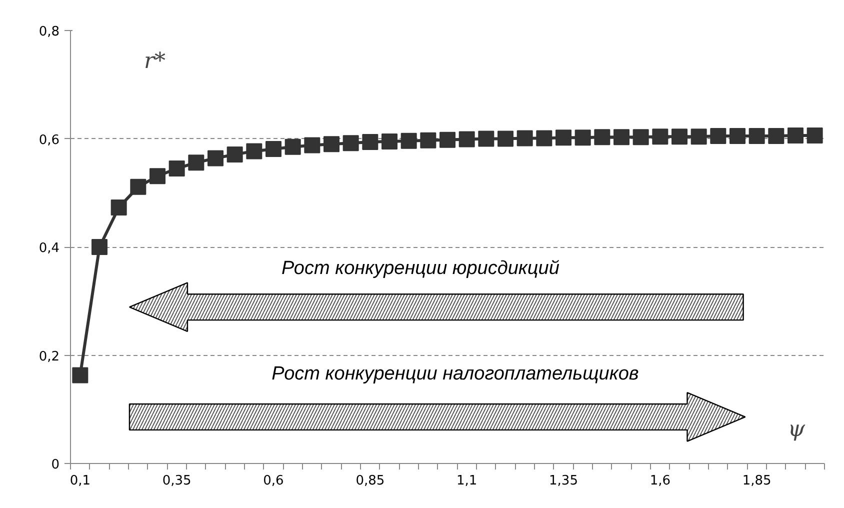 This screenshot has height=508, width=844. What do you see at coordinates (273, 481) in the screenshot?
I see `x-tick-label: 0,6` at bounding box center [273, 481].